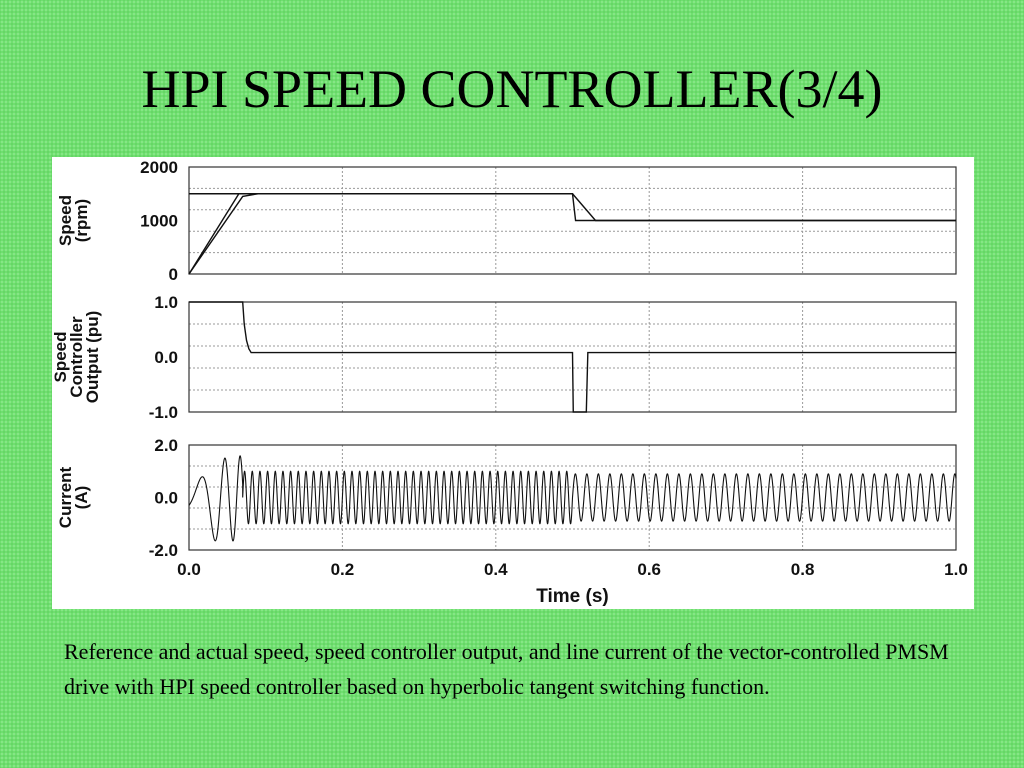 Image resolution: width=1024 pixels, height=768 pixels. I want to click on y-tick-label: 1.0, so click(166, 302).